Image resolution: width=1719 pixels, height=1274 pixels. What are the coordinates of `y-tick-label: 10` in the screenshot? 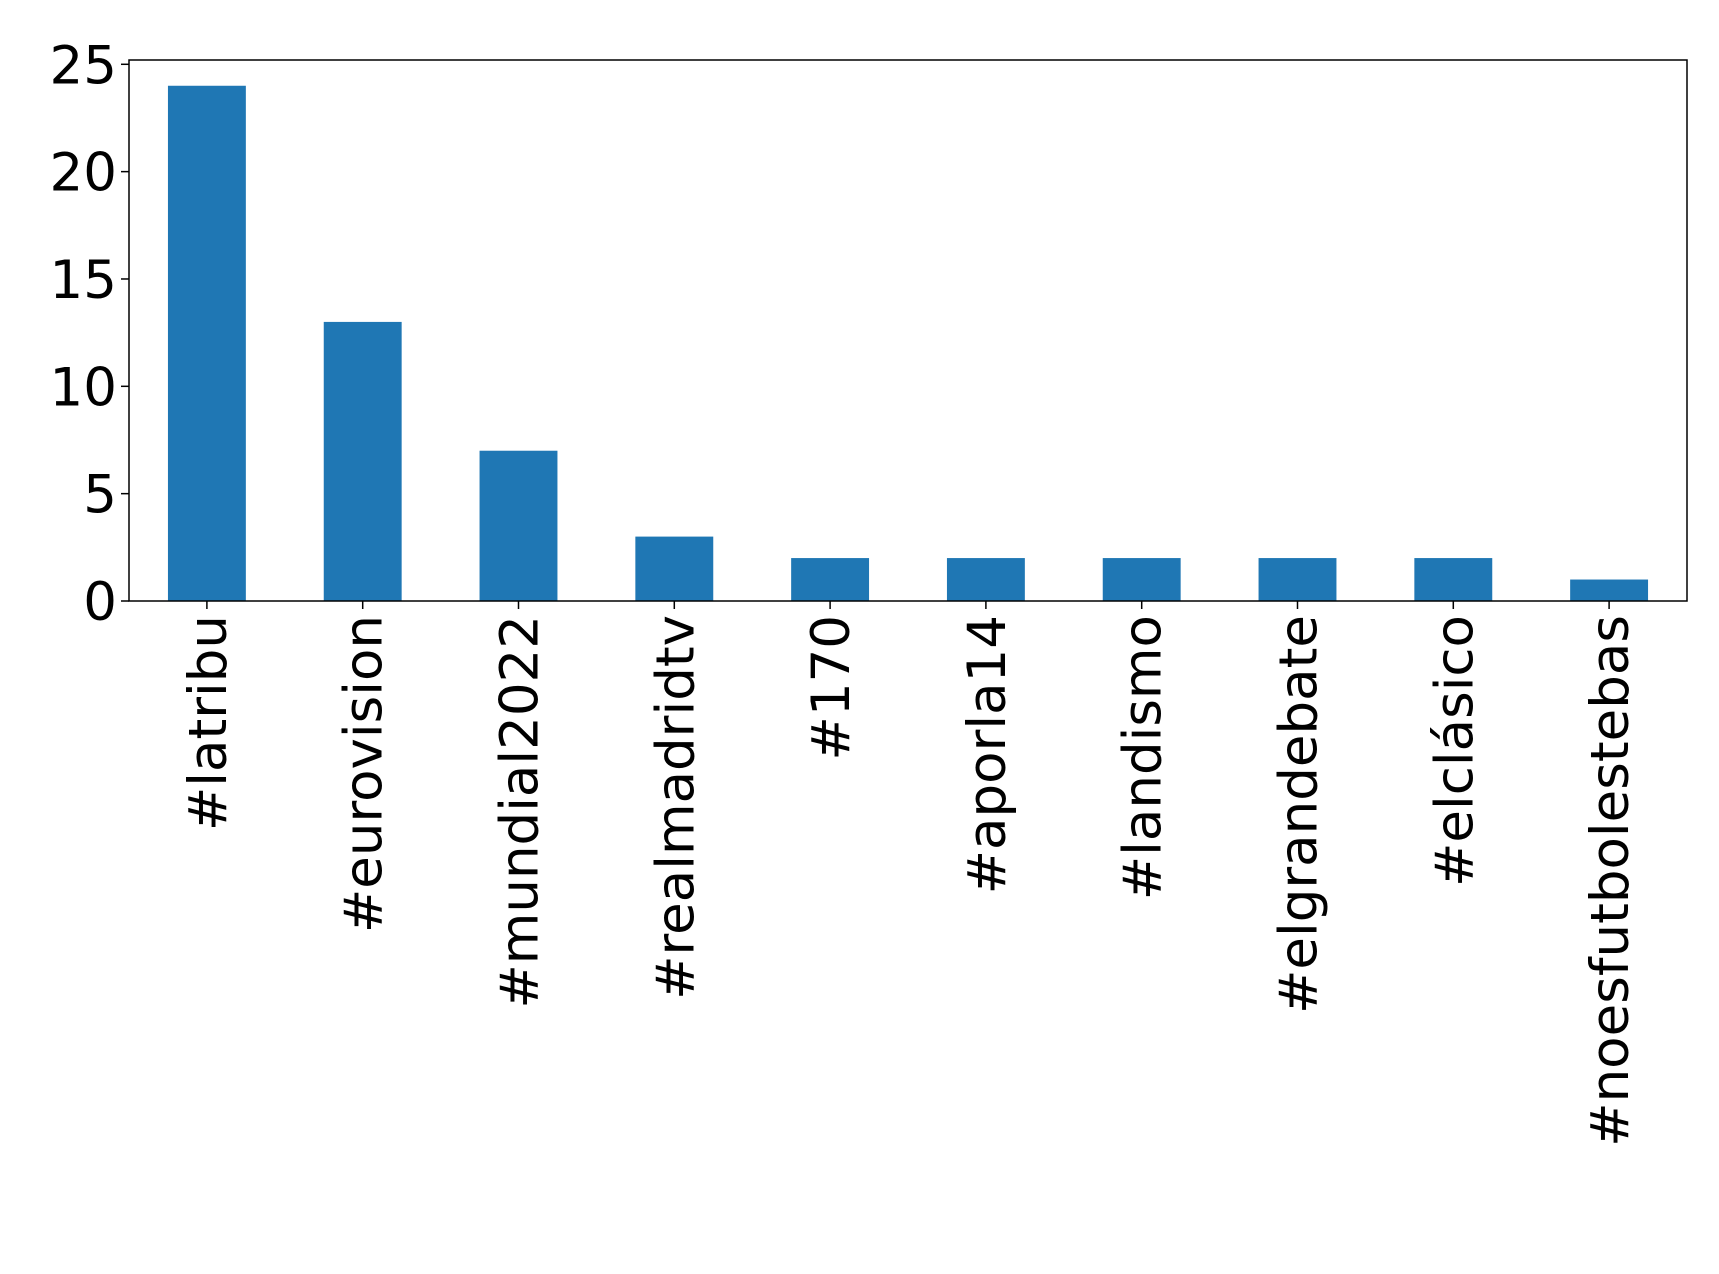 It's located at (83, 387).